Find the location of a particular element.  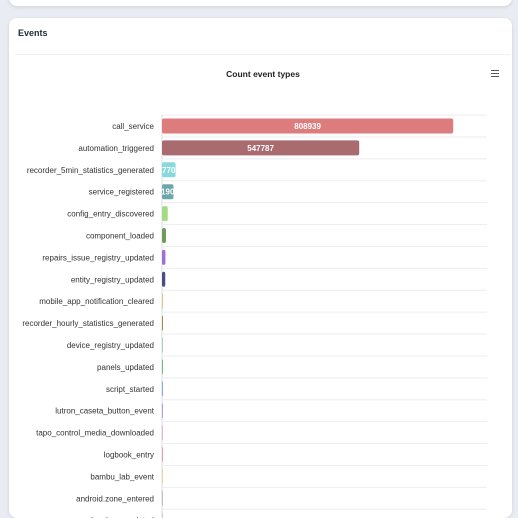

category-label: config_entry_discovered is located at coordinates (110, 214).